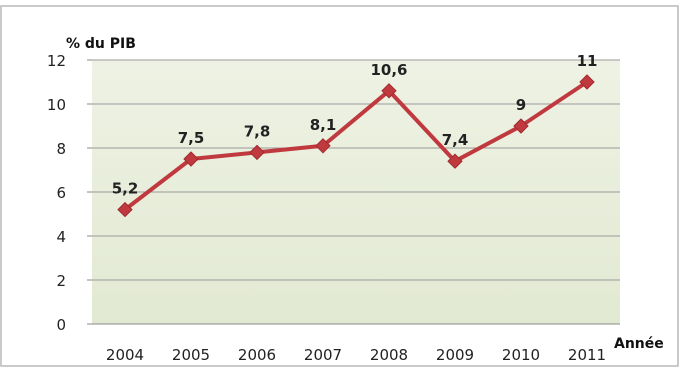  What do you see at coordinates (388, 70) in the screenshot?
I see `data-label: 10,6` at bounding box center [388, 70].